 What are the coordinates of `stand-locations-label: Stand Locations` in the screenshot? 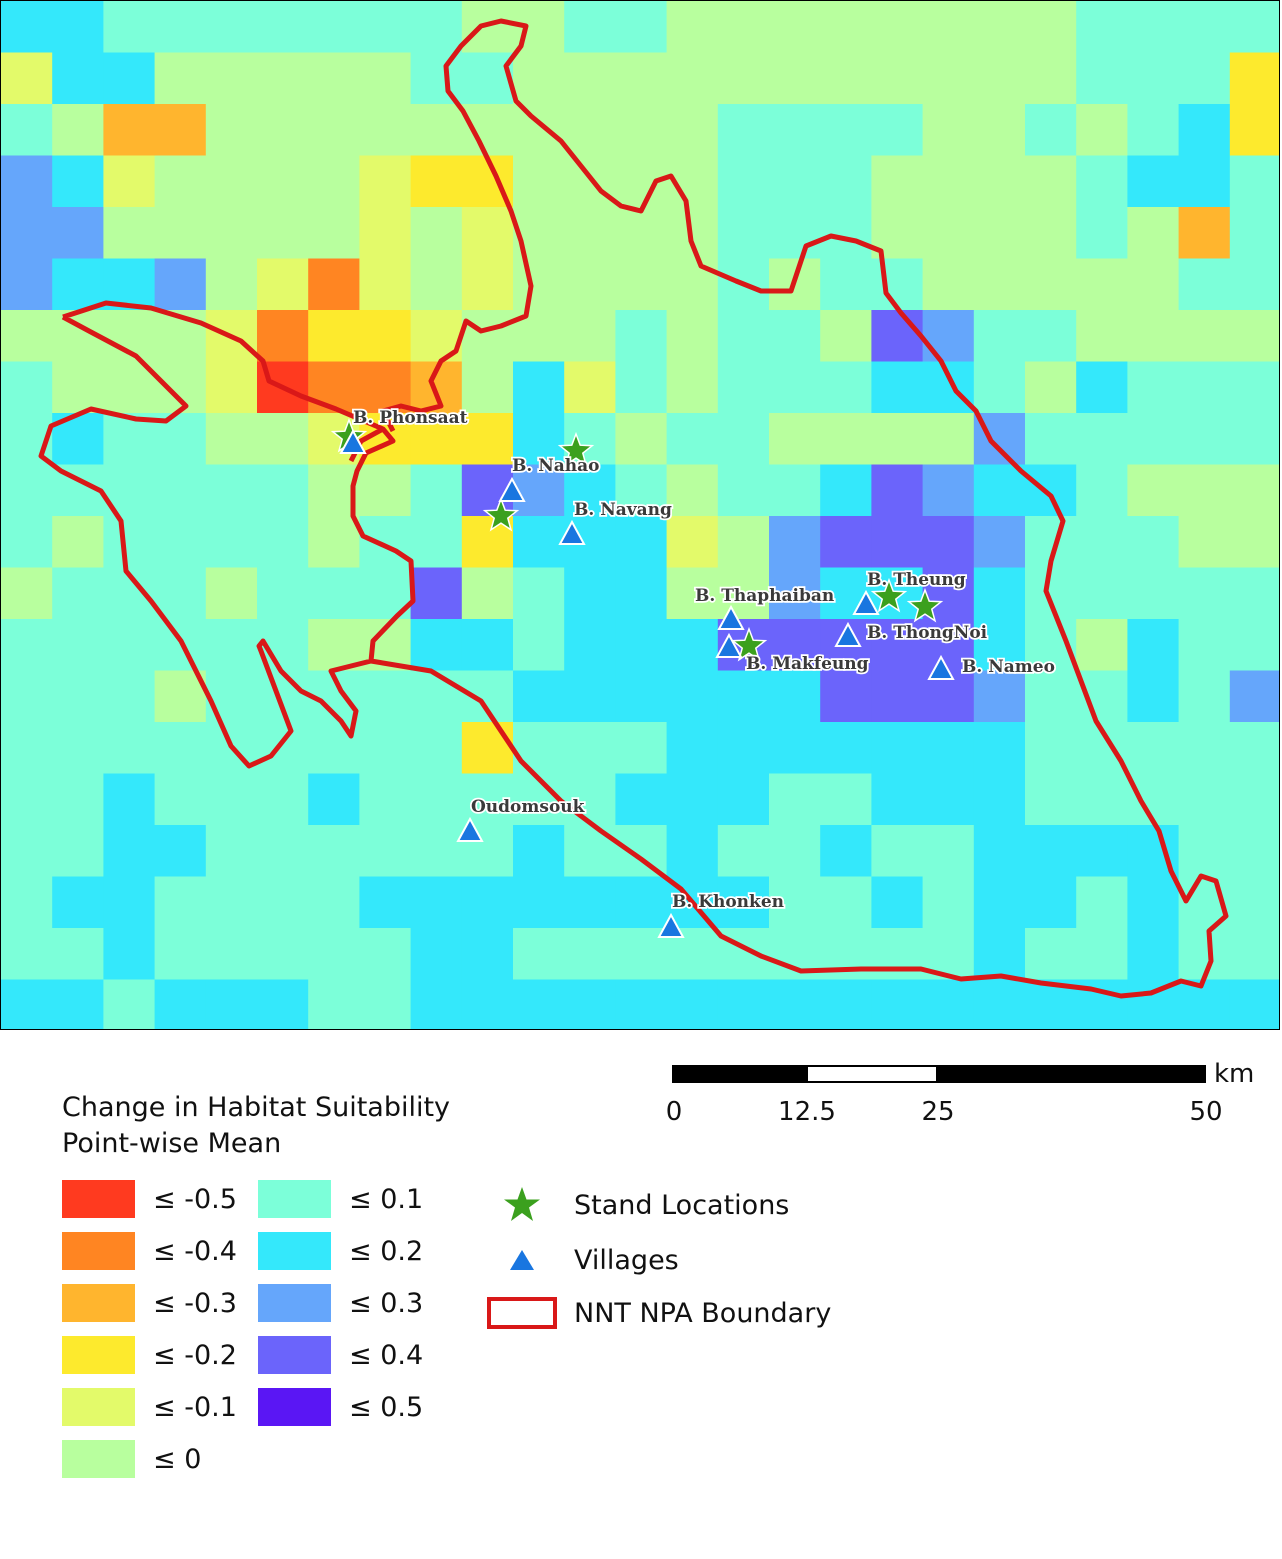 It's located at (682, 1205).